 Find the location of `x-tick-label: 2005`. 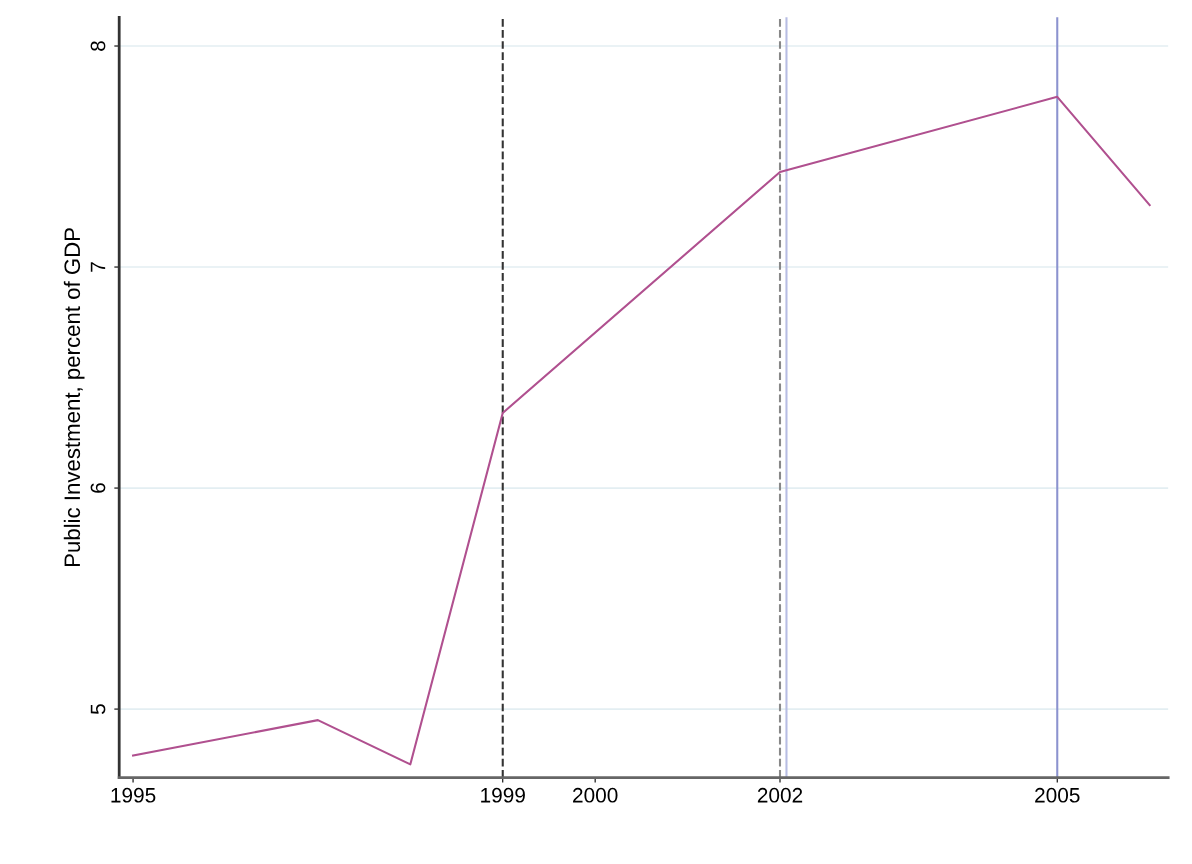

x-tick-label: 2005 is located at coordinates (1057, 795).